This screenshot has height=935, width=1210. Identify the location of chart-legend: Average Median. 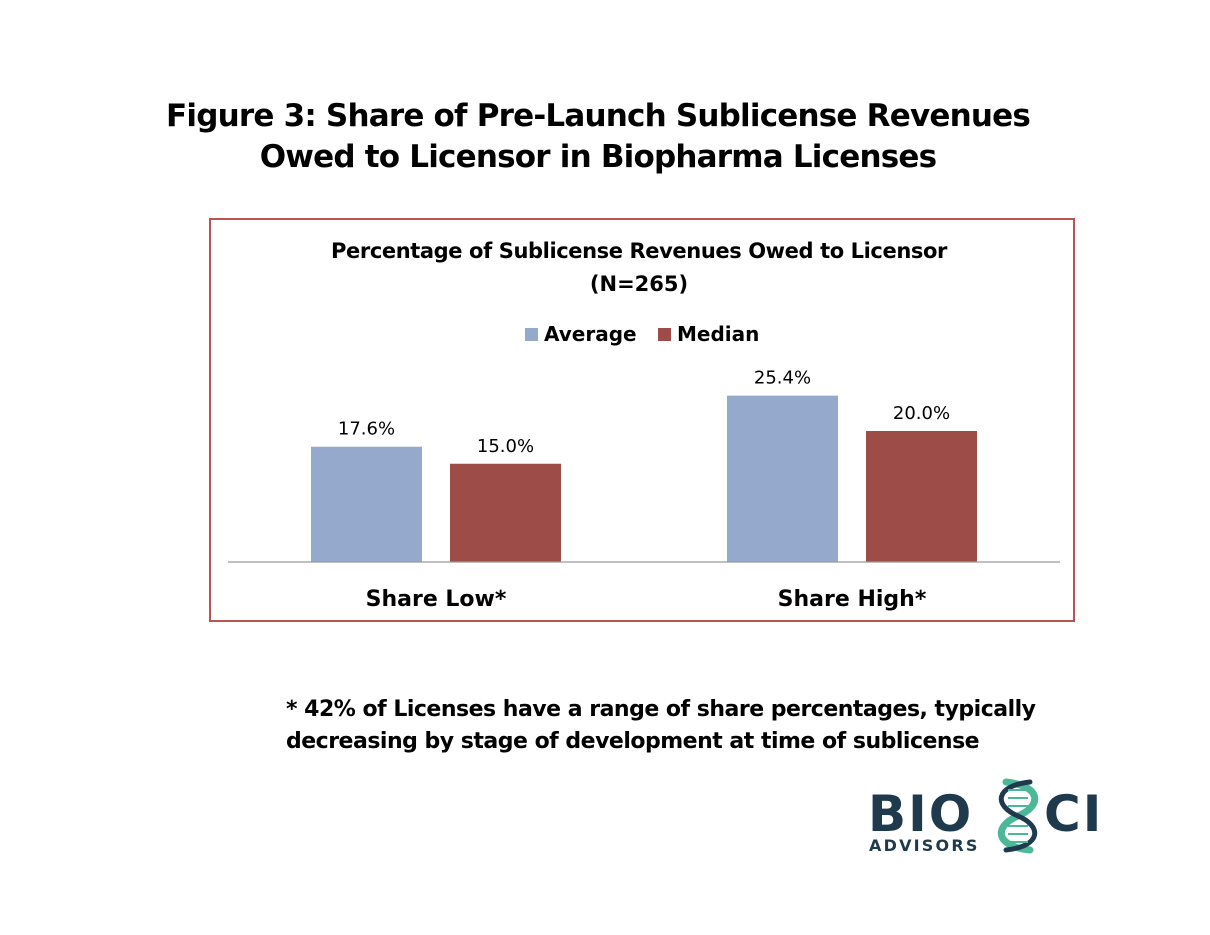
(642, 334).